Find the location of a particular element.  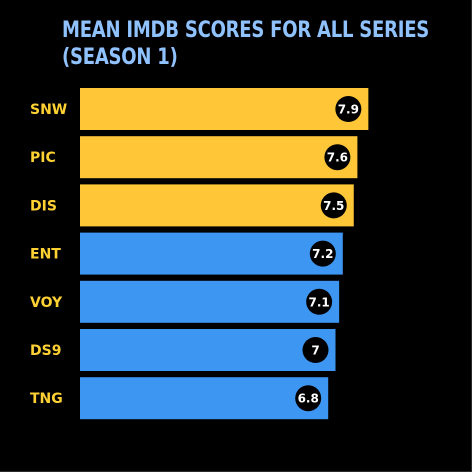

value-label-tng: 6.8 is located at coordinates (308, 399).